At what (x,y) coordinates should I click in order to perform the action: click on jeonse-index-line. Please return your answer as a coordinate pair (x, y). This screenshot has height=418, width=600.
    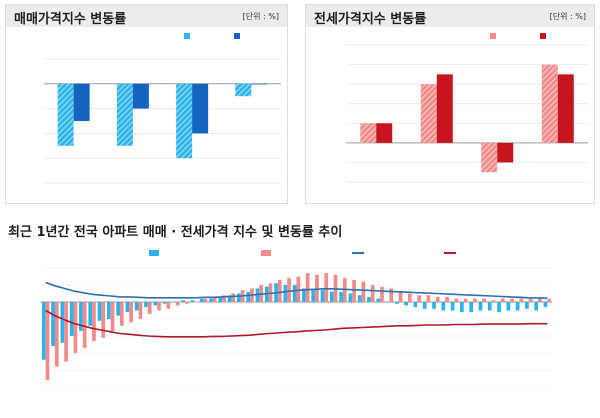
    Looking at the image, I should click on (296, 323).